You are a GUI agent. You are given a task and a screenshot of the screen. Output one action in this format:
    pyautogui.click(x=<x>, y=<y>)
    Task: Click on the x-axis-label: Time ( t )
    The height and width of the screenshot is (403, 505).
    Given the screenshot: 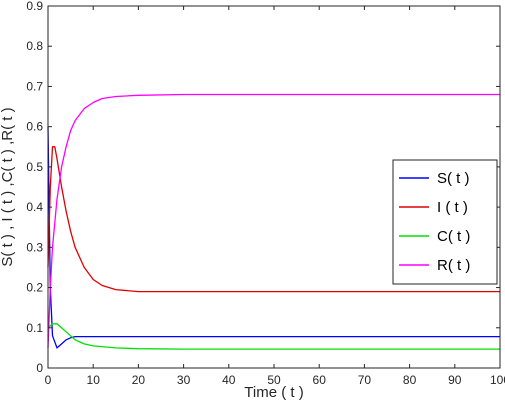 What is the action you would take?
    pyautogui.click(x=273, y=392)
    